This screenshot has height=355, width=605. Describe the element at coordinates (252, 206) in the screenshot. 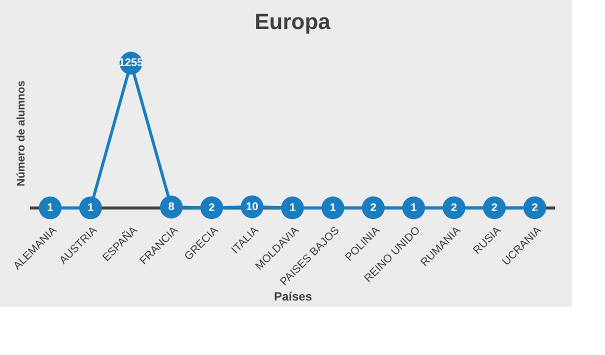

I see `data-label: 10` at that location.